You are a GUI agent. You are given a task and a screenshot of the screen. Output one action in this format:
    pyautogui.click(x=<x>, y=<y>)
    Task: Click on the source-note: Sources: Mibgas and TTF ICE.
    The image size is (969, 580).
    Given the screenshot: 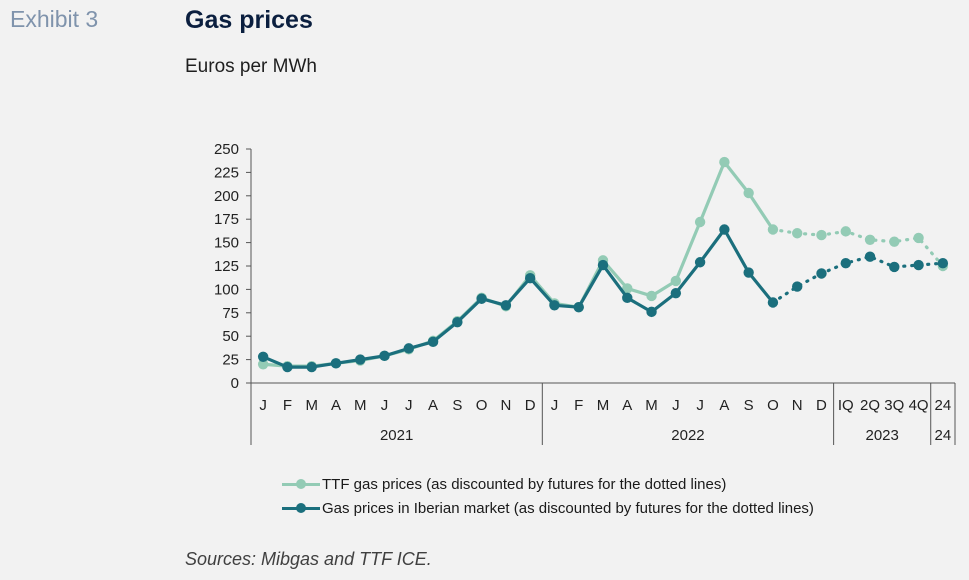 What is the action you would take?
    pyautogui.click(x=308, y=559)
    